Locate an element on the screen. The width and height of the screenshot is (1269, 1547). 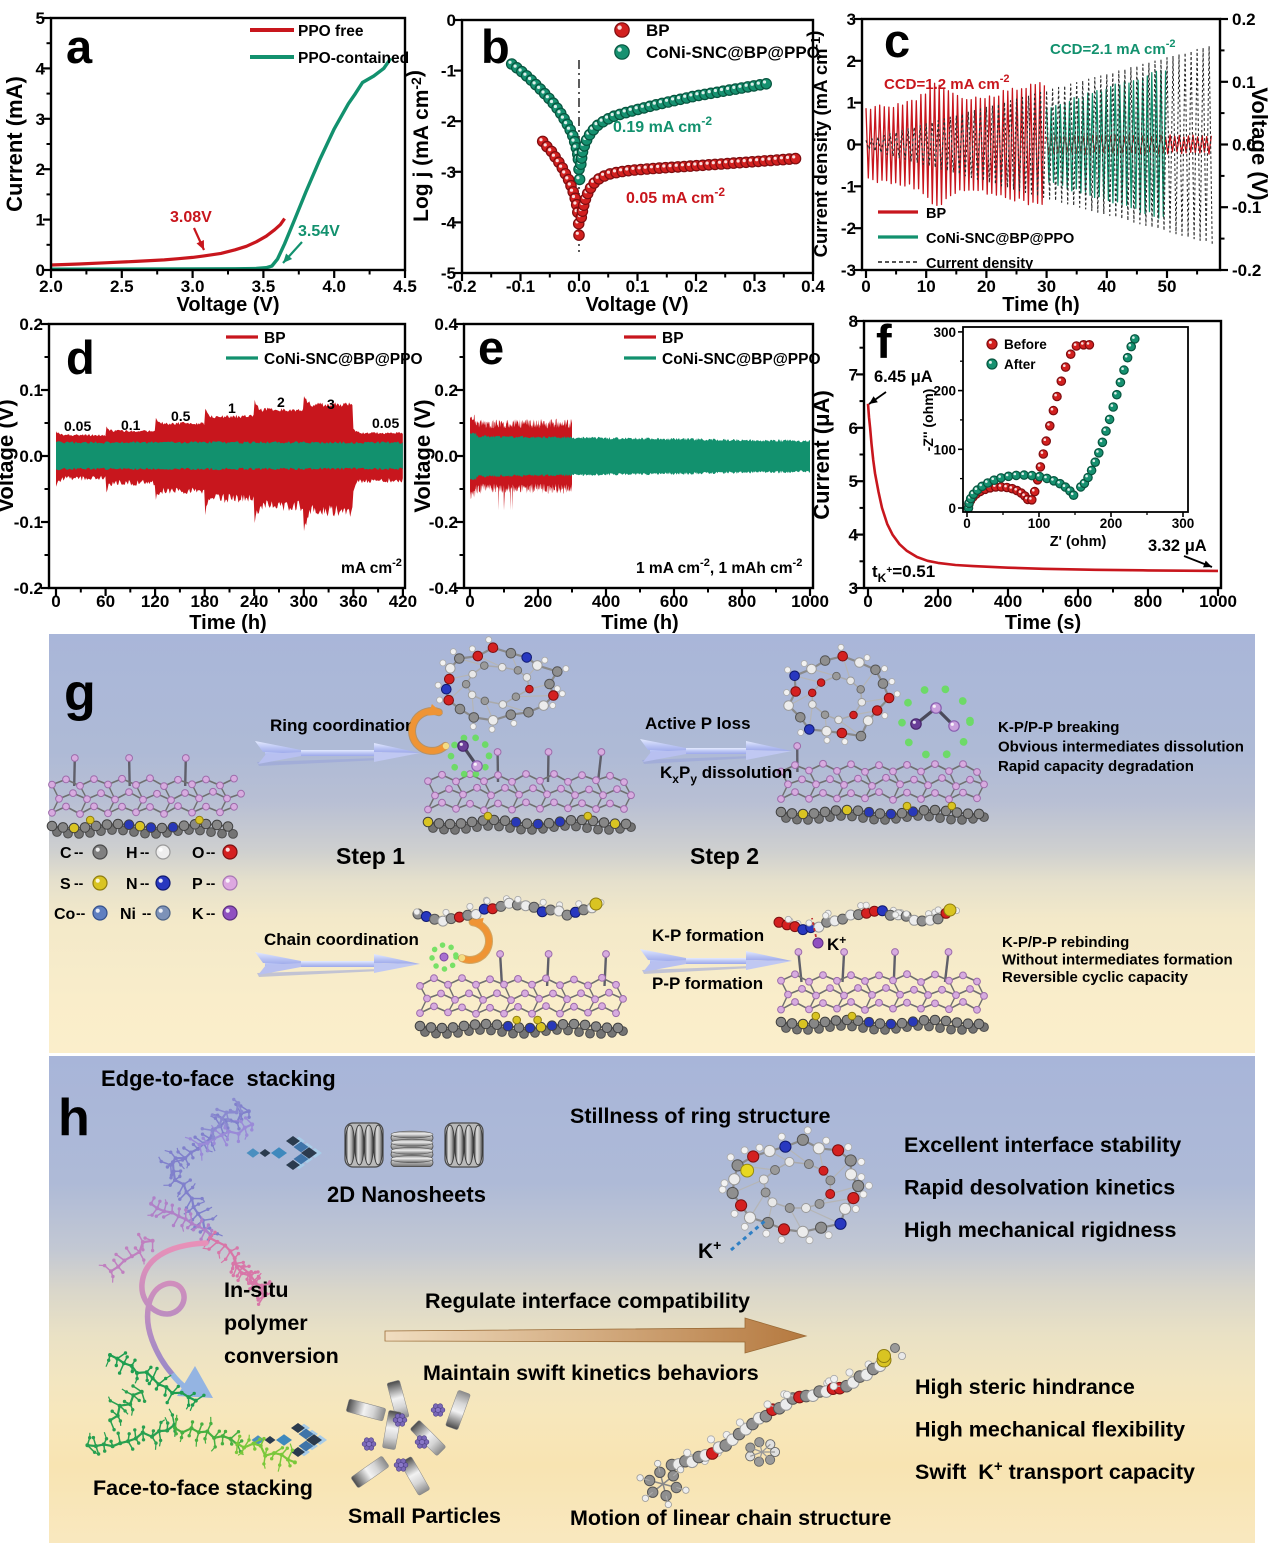
svg-text: Before is located at coordinates (1025, 344).